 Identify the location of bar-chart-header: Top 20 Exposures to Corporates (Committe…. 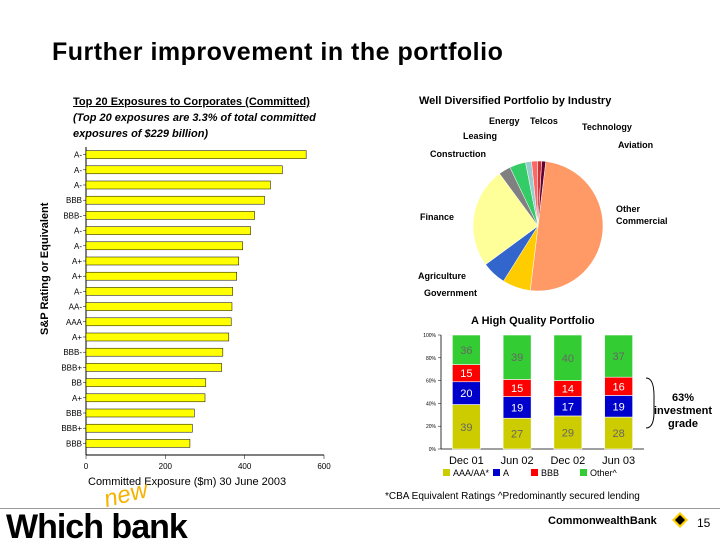
(194, 118).